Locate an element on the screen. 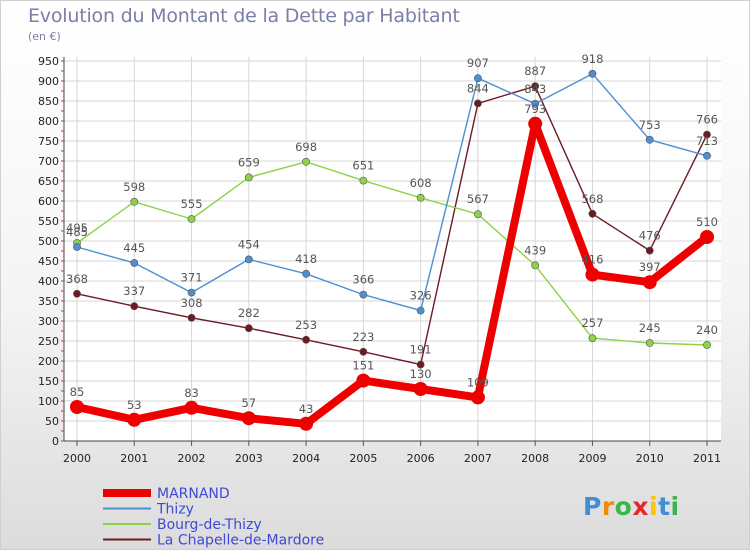 This screenshot has height=550, width=750. y-tick-label: 450 is located at coordinates (48, 261).